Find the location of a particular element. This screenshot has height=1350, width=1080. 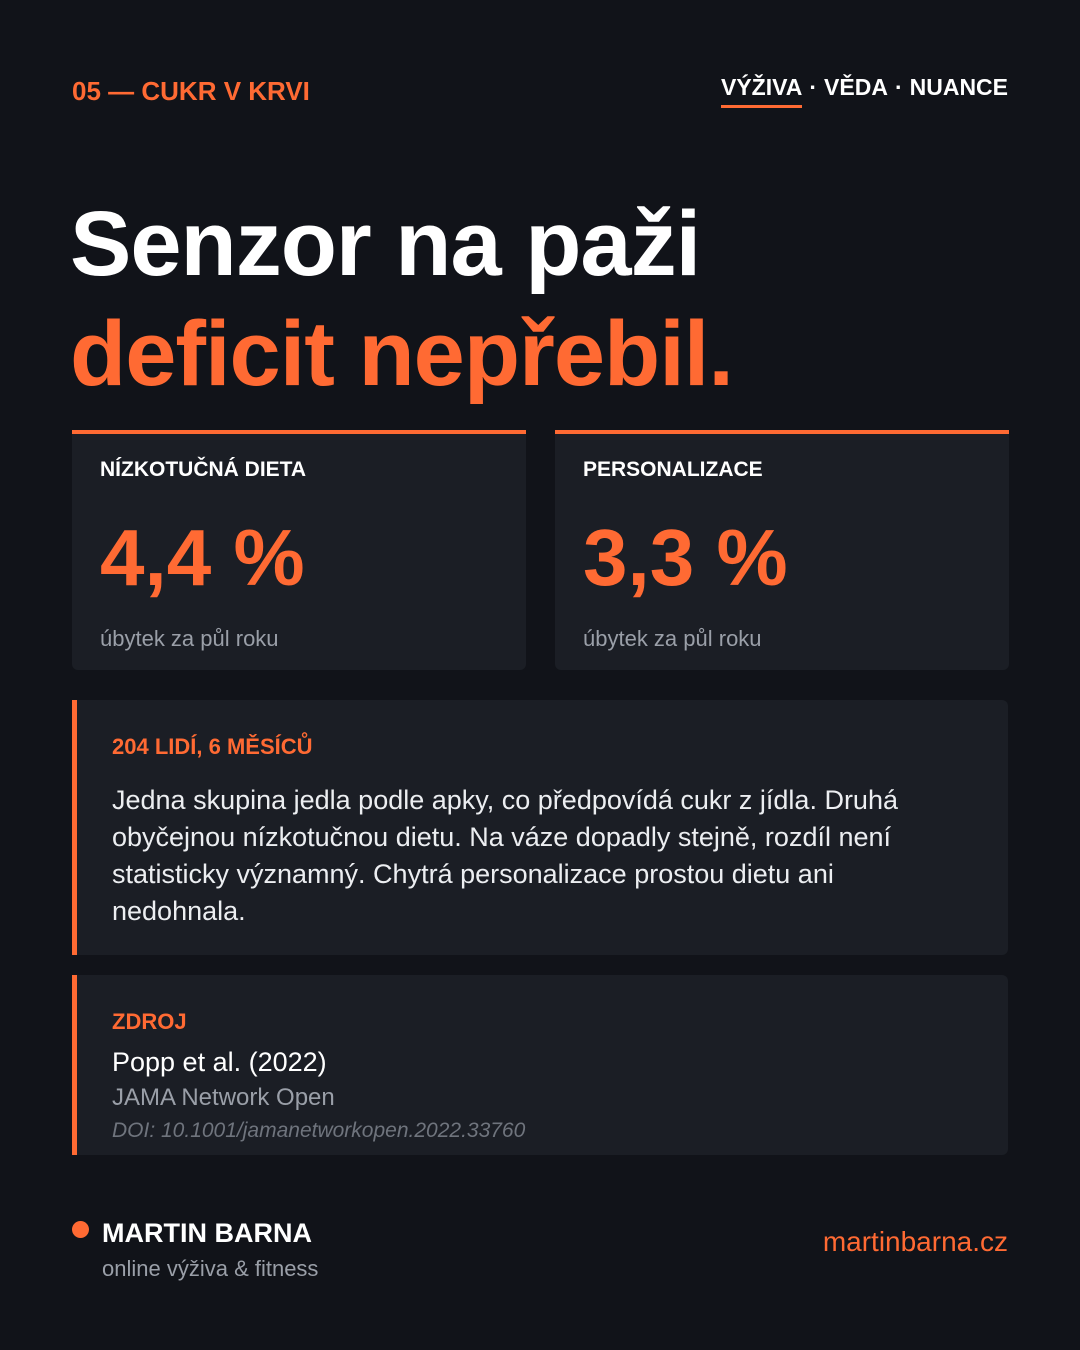

brand-tagline: online výživa & fitness is located at coordinates (210, 1268).